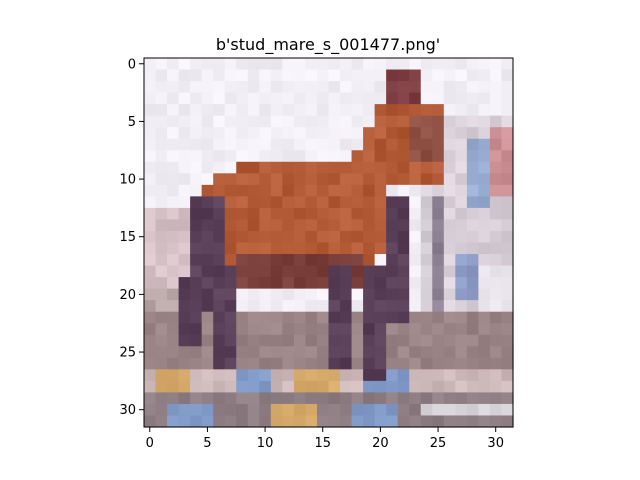 Image resolution: width=640 pixels, height=480 pixels. I want to click on x-tick-label: 15, so click(322, 443).